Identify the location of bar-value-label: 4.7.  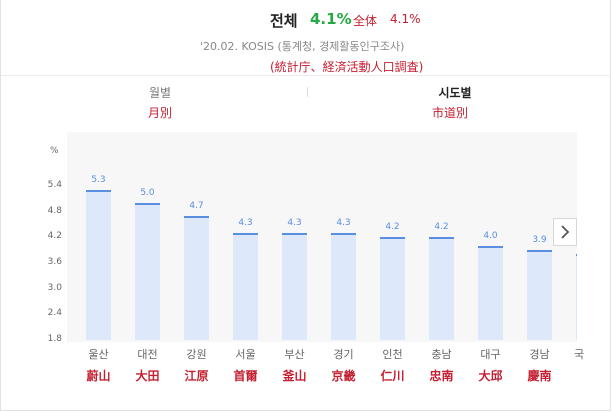
(196, 205).